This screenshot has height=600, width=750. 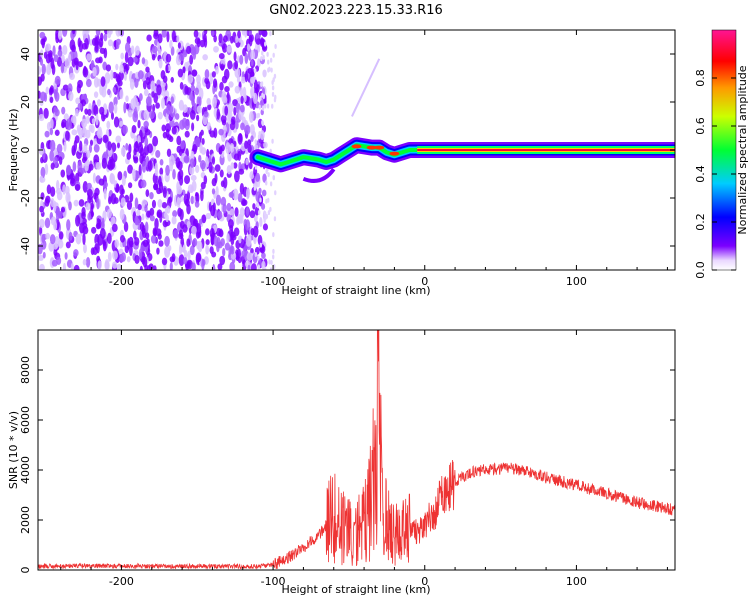 I want to click on spectrogram-hotspot, so click(x=371, y=147).